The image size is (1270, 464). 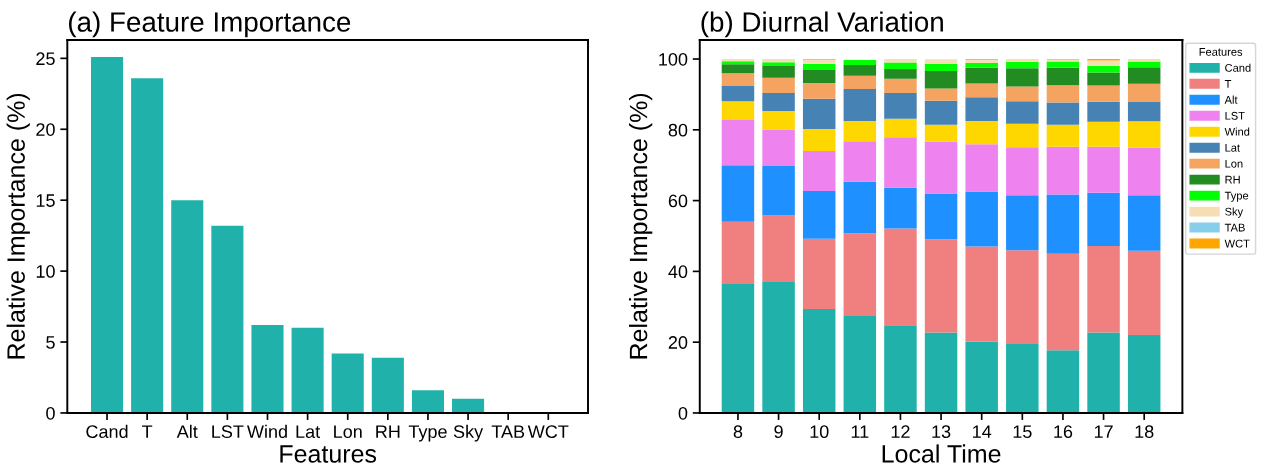 I want to click on x-tick-label: WCT, so click(x=548, y=432).